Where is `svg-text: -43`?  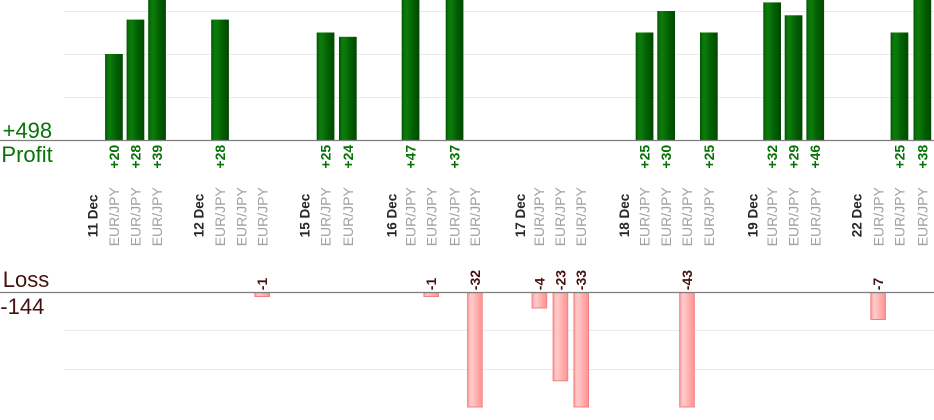
svg-text: -43 is located at coordinates (687, 280).